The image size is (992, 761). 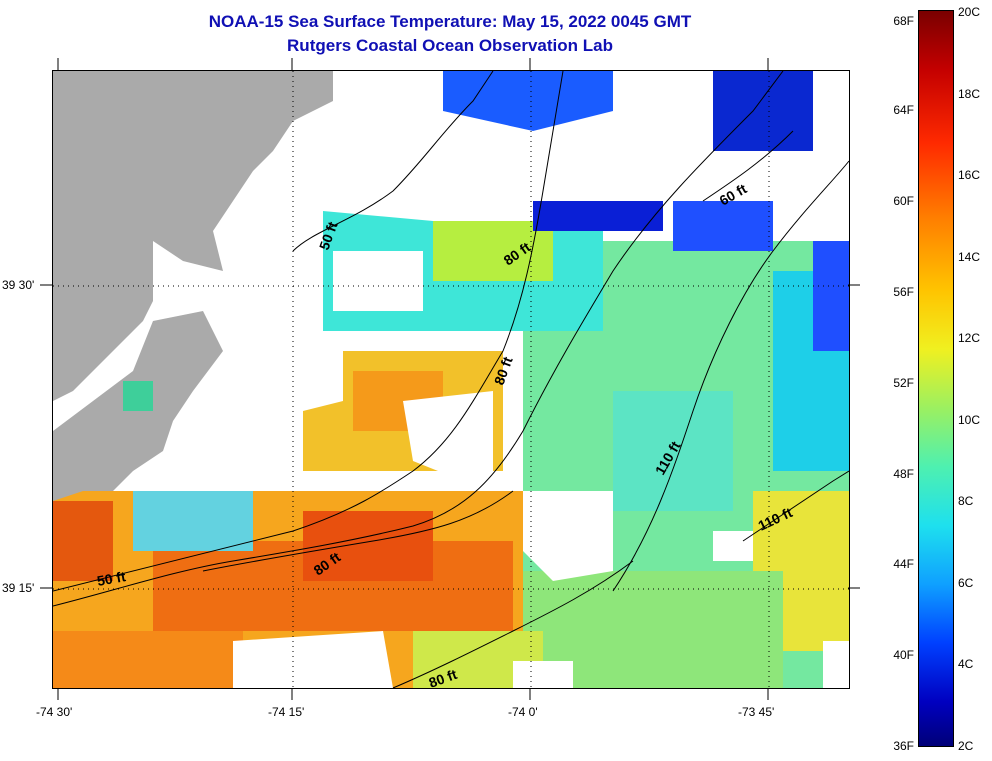 I want to click on contour-label: 50 ft, so click(x=111, y=578).